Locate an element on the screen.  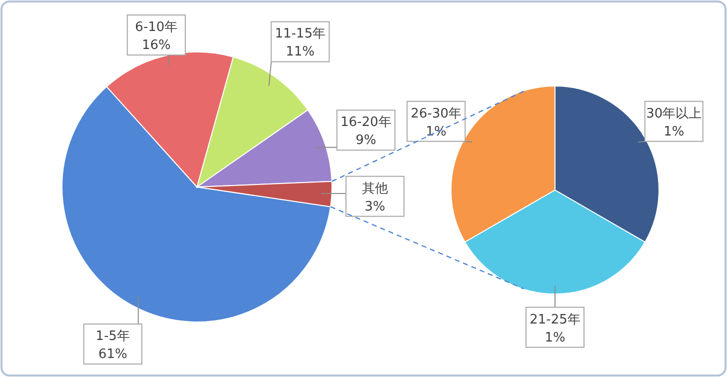
data-label: 16% is located at coordinates (156, 45).